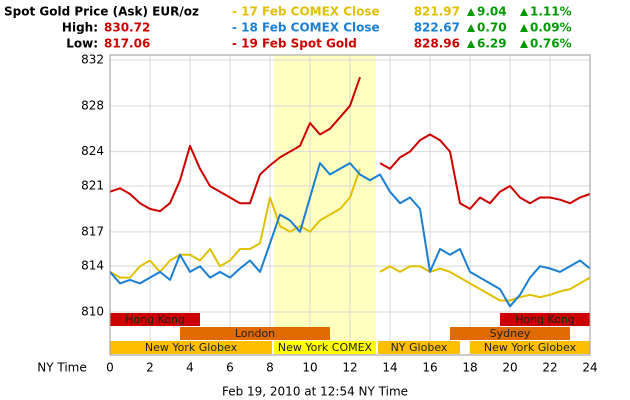 This screenshot has height=400, width=630. What do you see at coordinates (127, 44) in the screenshot?
I see `low-value: 817.06` at bounding box center [127, 44].